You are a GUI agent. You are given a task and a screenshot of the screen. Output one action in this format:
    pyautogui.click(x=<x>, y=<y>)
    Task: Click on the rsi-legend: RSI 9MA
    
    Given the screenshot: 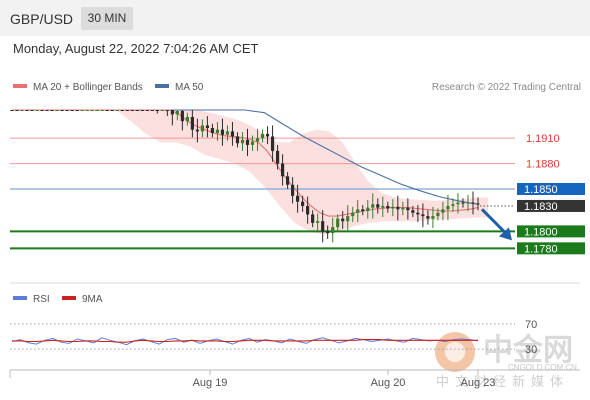 What is the action you would take?
    pyautogui.click(x=58, y=299)
    